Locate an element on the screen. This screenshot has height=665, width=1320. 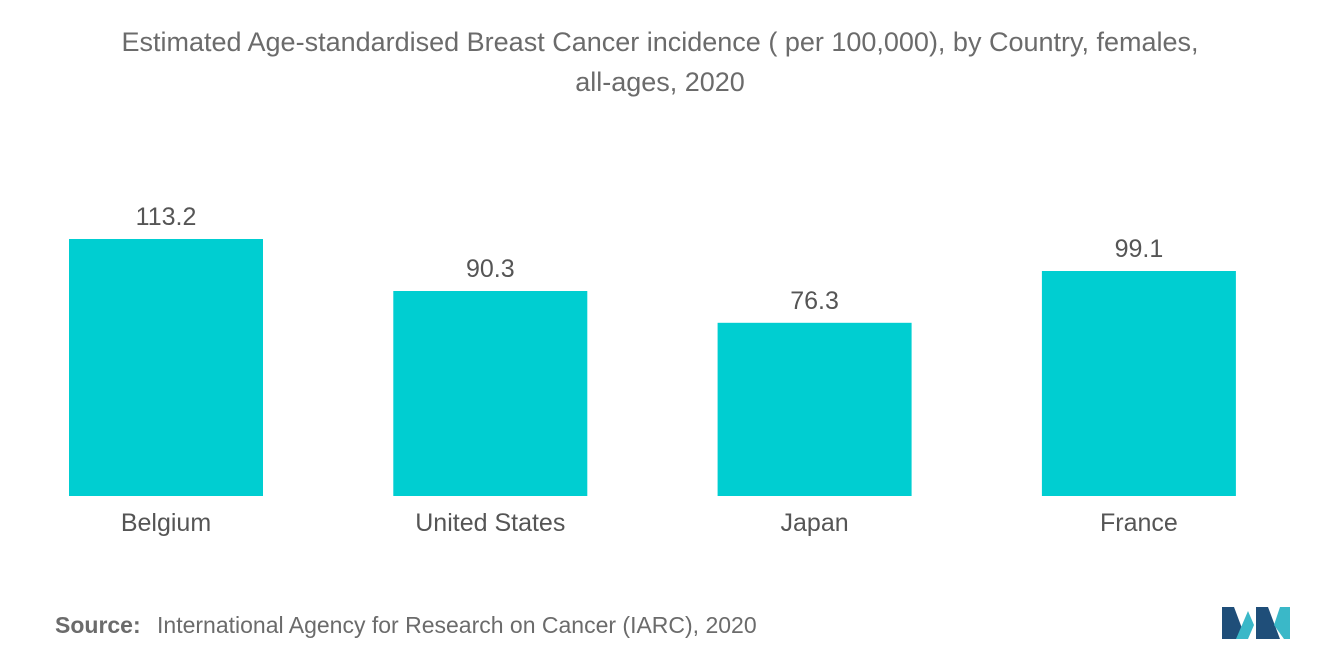
data-label: 76.3 is located at coordinates (814, 301).